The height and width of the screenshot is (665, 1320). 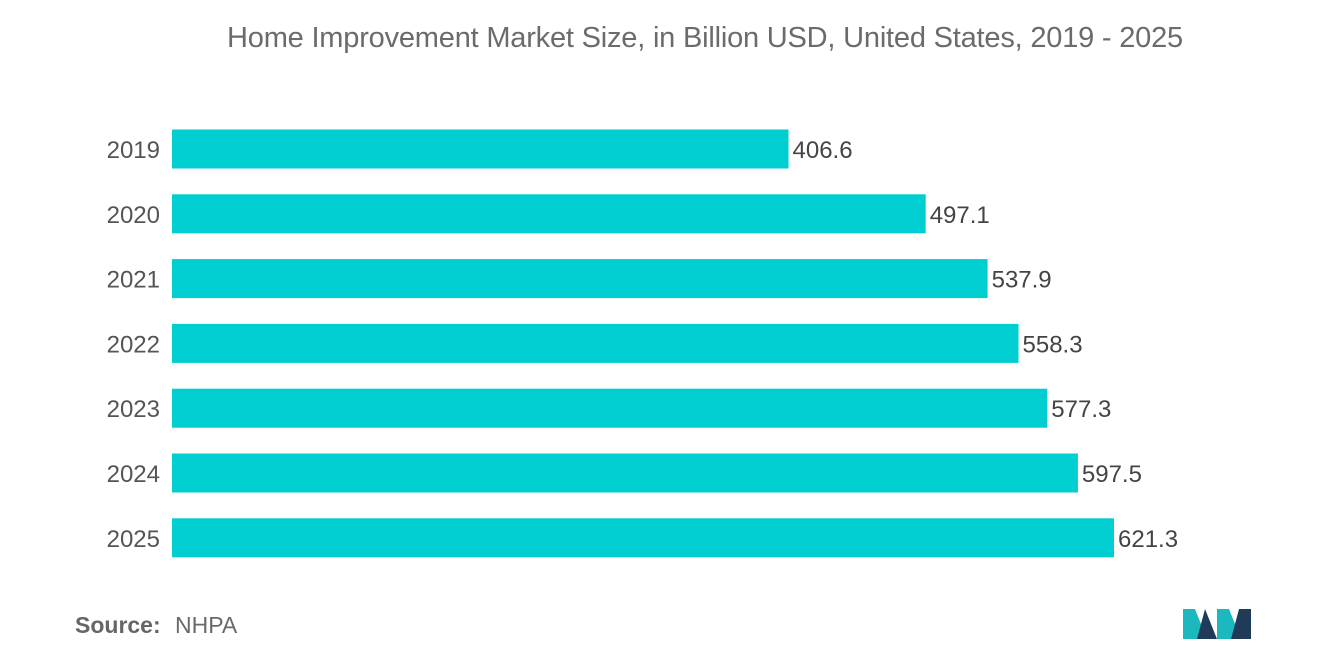 What do you see at coordinates (595, 343) in the screenshot?
I see `bar-2022` at bounding box center [595, 343].